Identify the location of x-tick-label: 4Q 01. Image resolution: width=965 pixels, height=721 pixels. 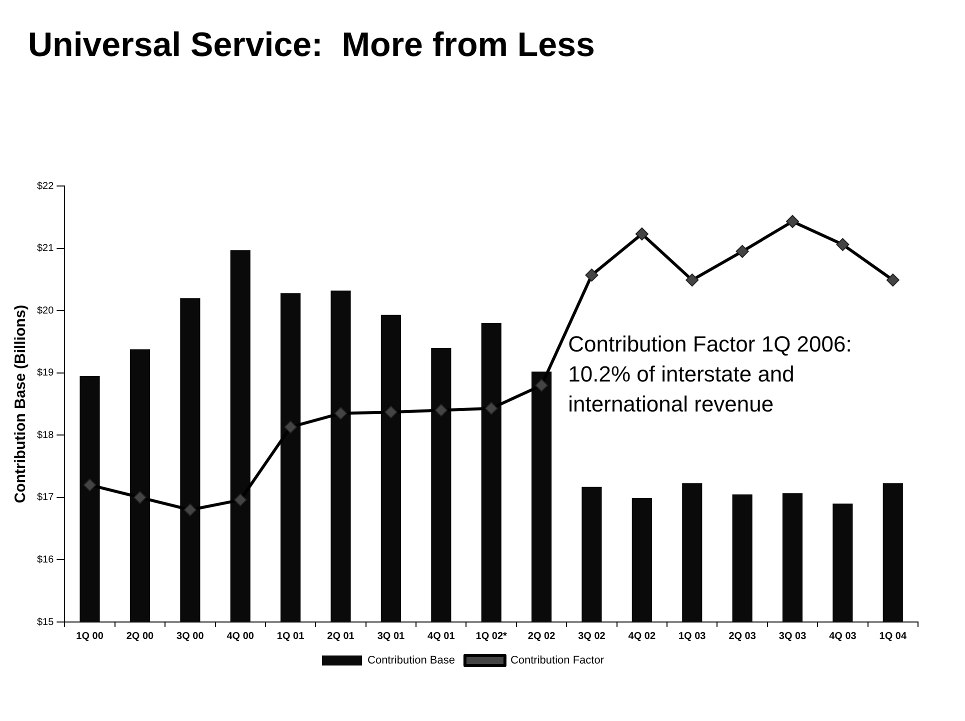
(442, 636).